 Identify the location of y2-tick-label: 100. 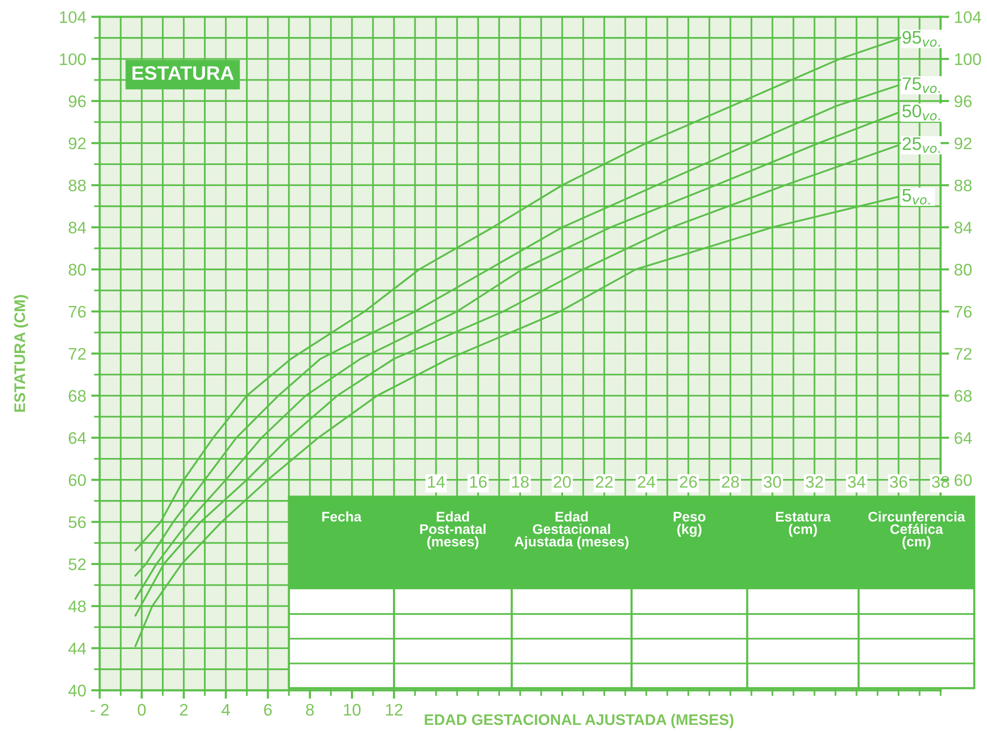
(968, 59).